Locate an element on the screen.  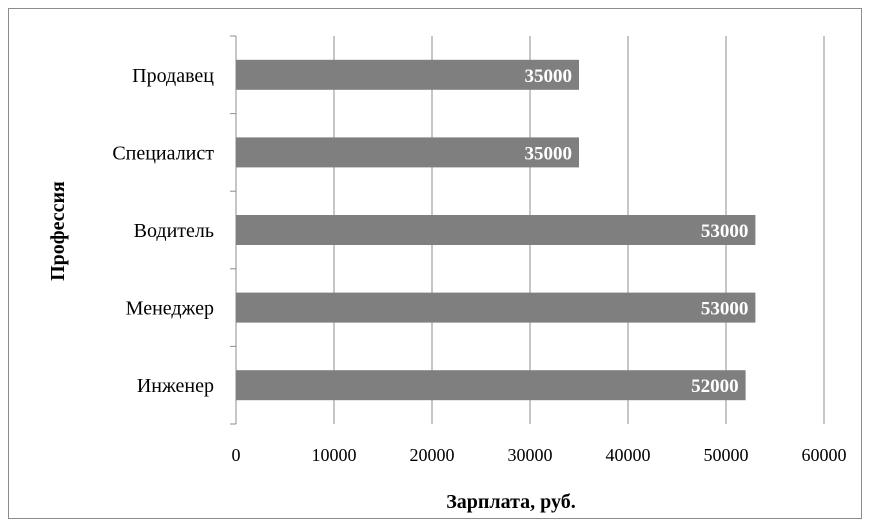
x-tick-label: 20000 is located at coordinates (432, 455).